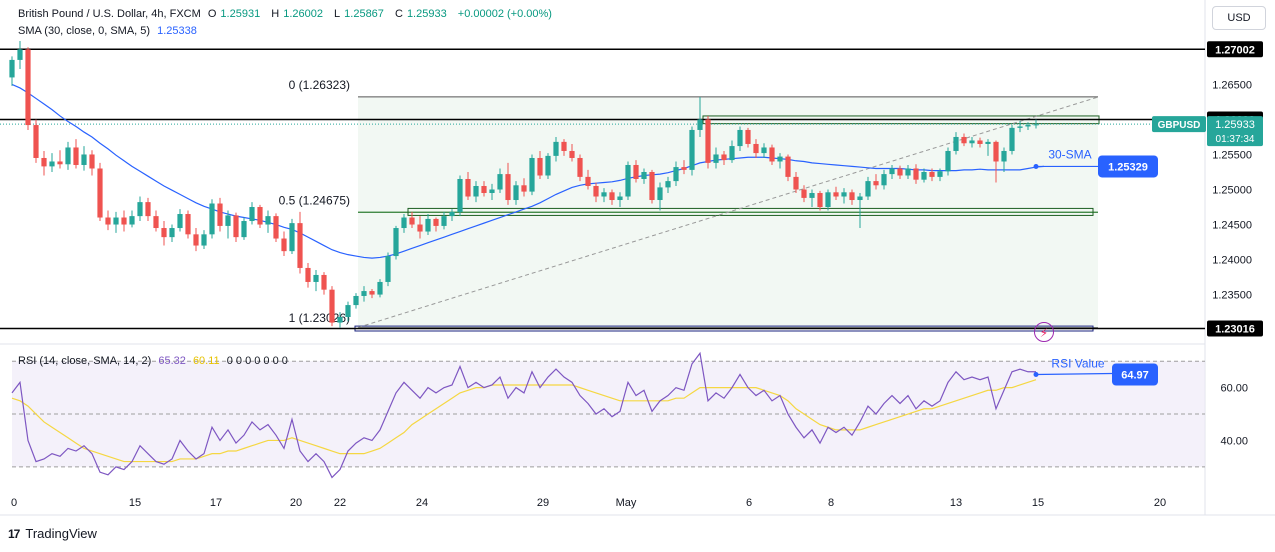  I want to click on rsi-annotation-text: RSI Value, so click(1077, 363).